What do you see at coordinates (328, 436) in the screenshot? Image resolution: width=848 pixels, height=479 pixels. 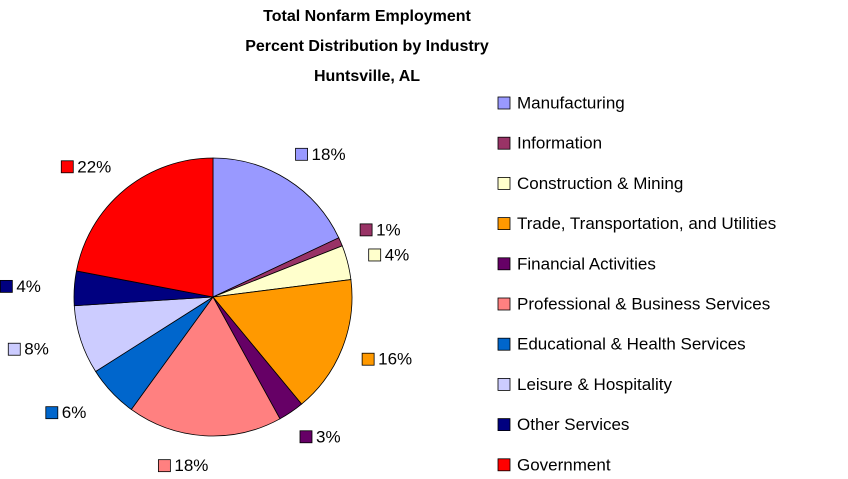 I see `data-label: 3%` at bounding box center [328, 436].